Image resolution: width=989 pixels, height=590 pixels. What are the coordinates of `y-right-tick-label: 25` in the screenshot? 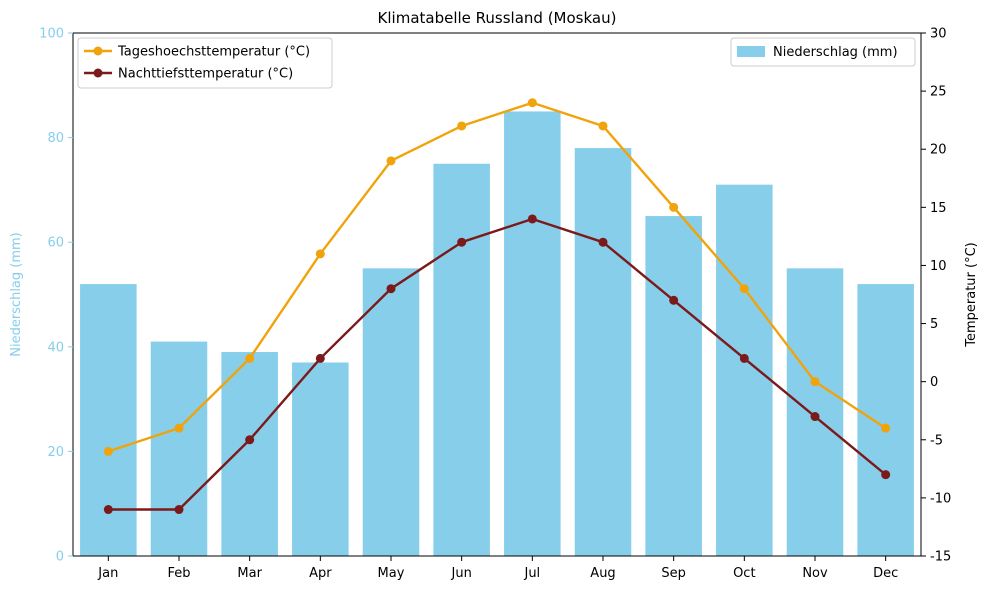 It's located at (938, 92).